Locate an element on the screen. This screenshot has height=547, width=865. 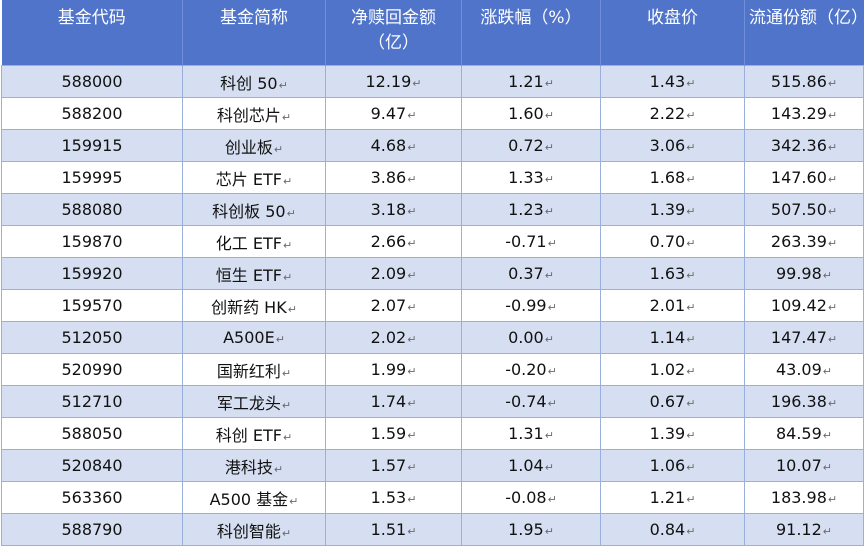
cell-text: 159570 is located at coordinates (92, 305).